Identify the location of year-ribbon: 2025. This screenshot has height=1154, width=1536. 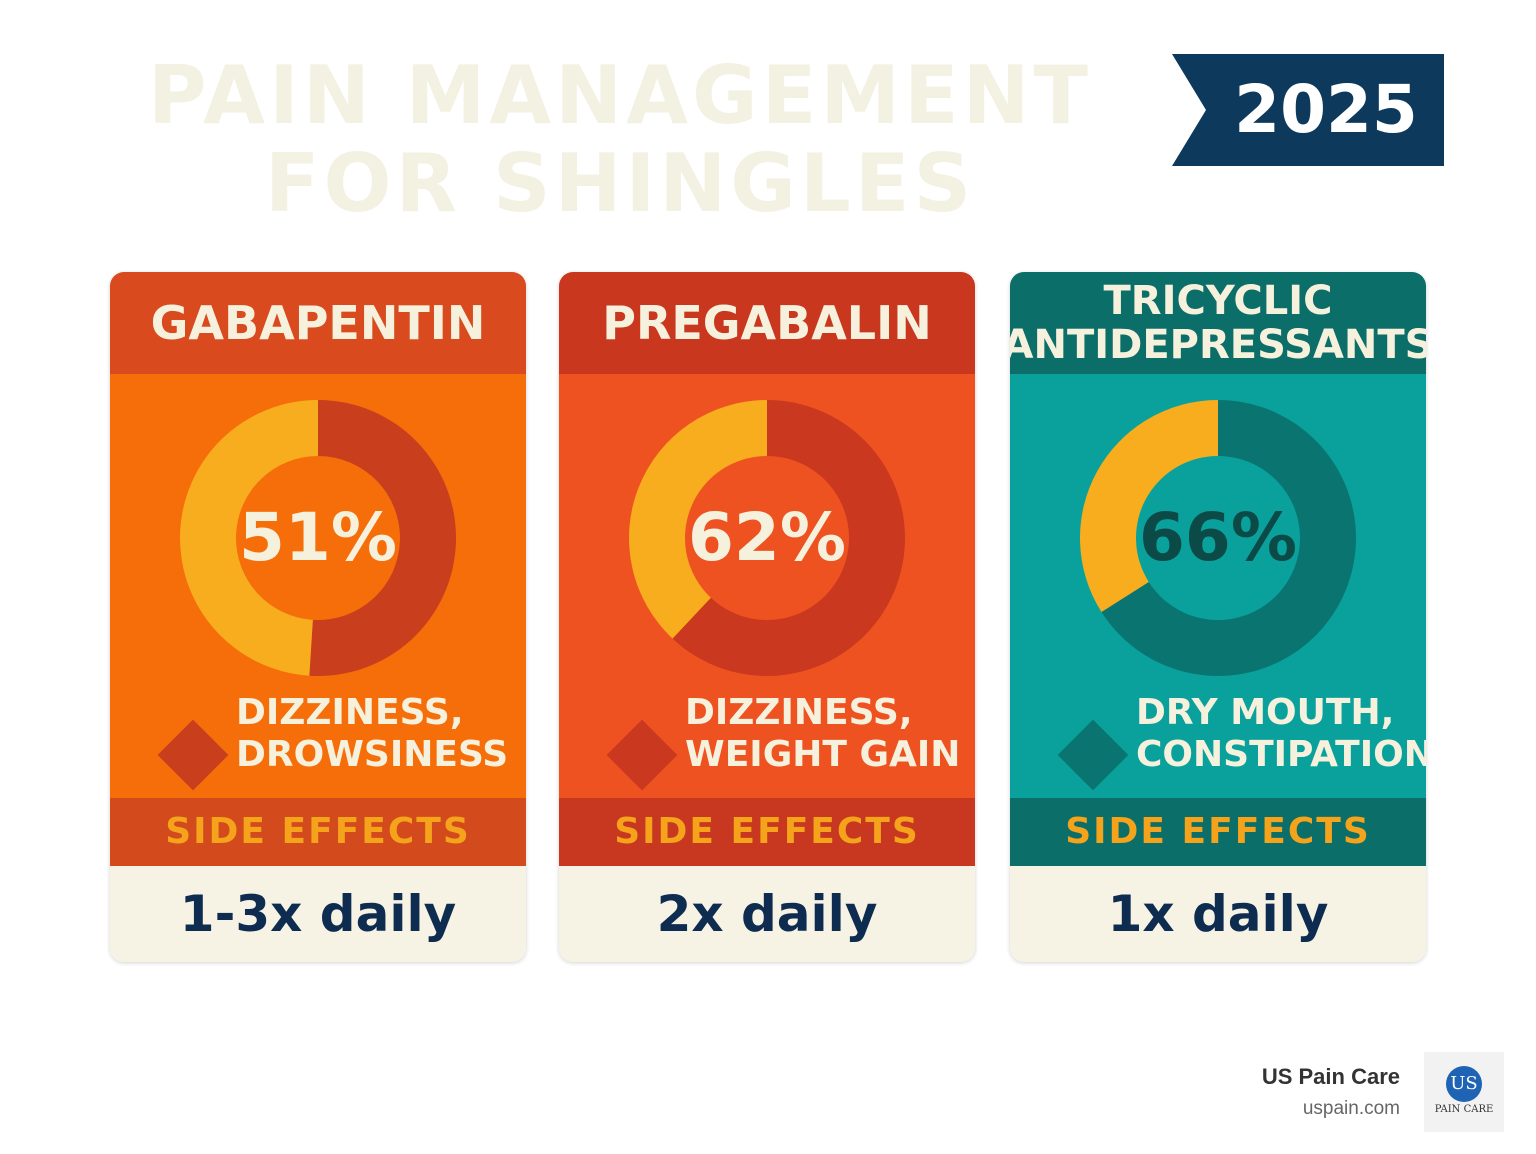
(1308, 110).